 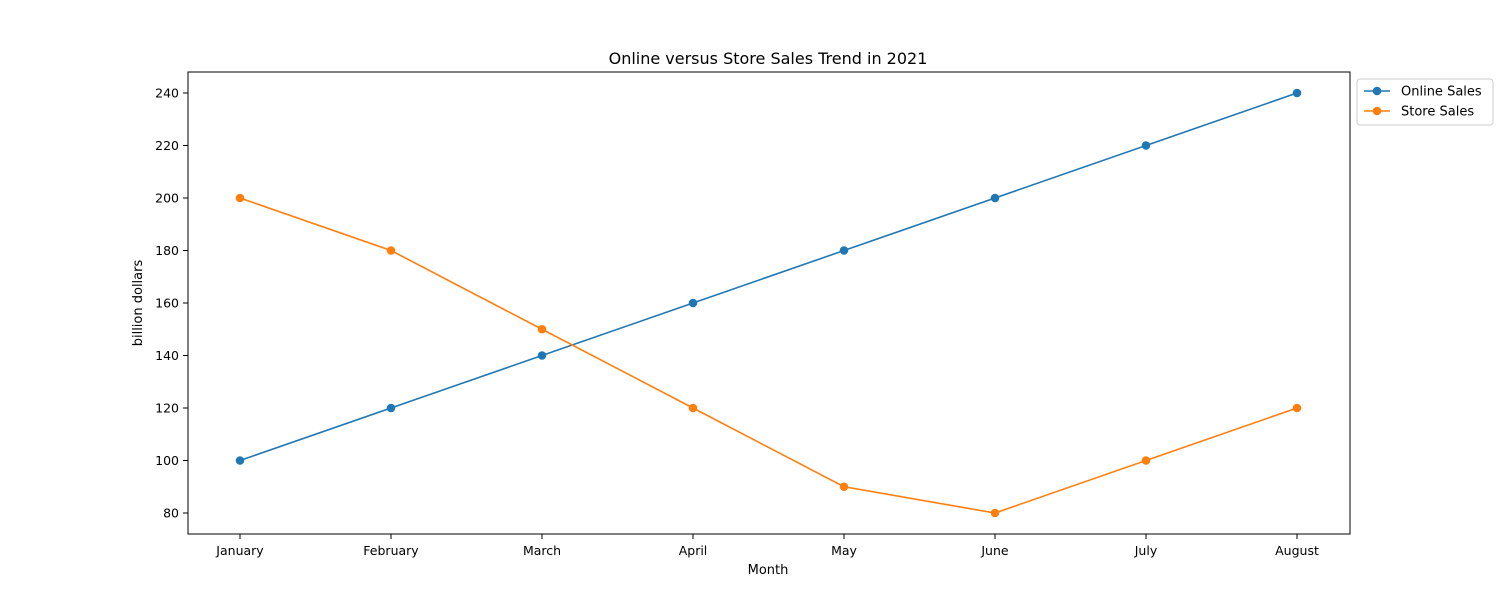 What do you see at coordinates (768, 570) in the screenshot?
I see `x-axis-label: Month` at bounding box center [768, 570].